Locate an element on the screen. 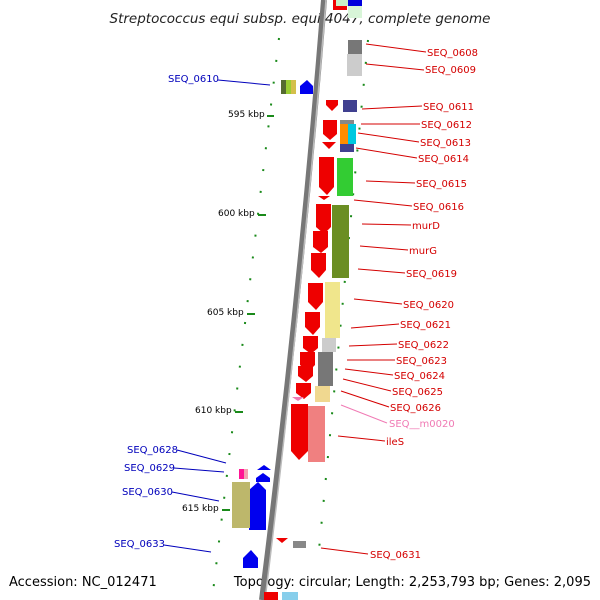  forward-strand-track is located at coordinates (305, 300).